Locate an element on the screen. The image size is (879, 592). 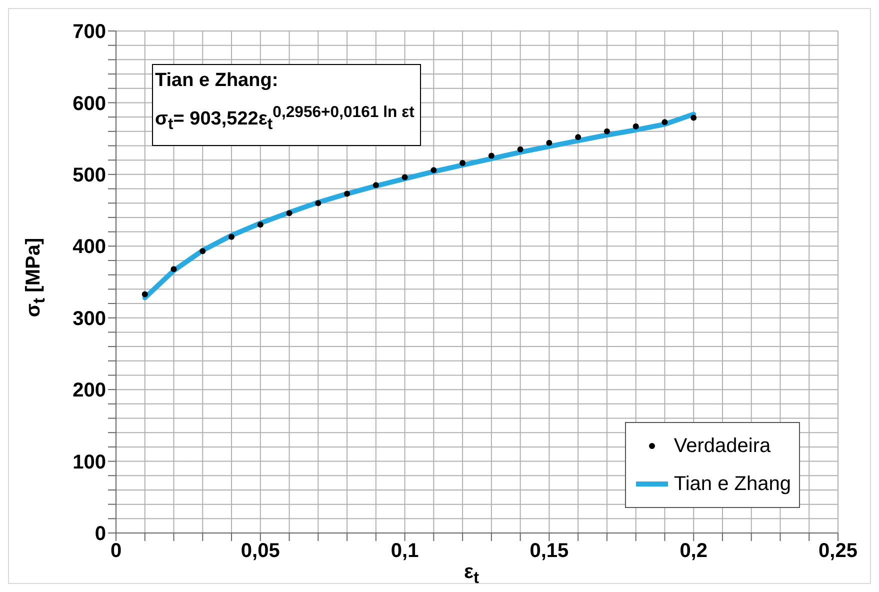
x-tick-label: 0,25 is located at coordinates (838, 551).